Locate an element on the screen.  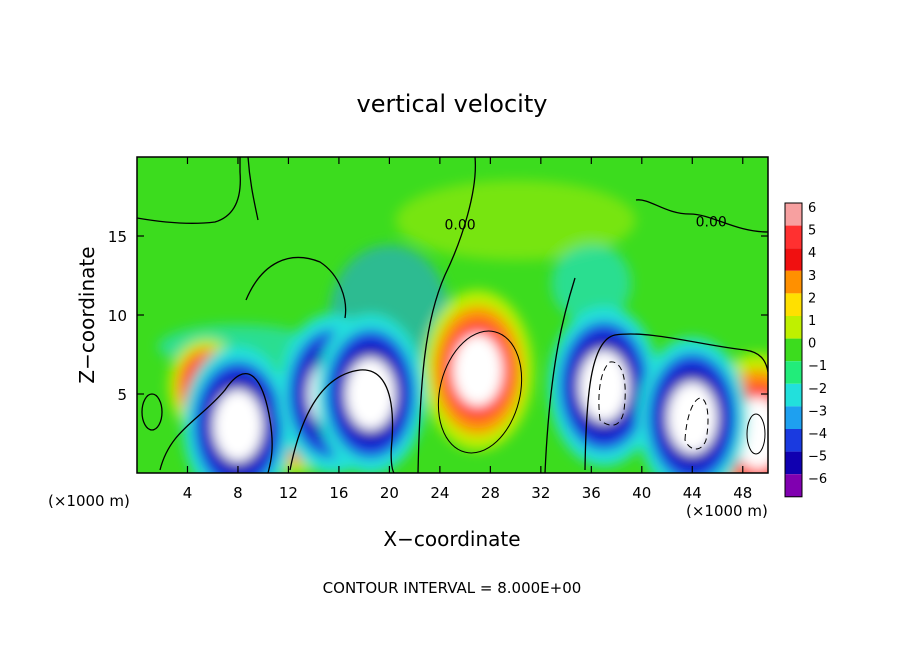
colorbar-label: −6 is located at coordinates (817, 479).